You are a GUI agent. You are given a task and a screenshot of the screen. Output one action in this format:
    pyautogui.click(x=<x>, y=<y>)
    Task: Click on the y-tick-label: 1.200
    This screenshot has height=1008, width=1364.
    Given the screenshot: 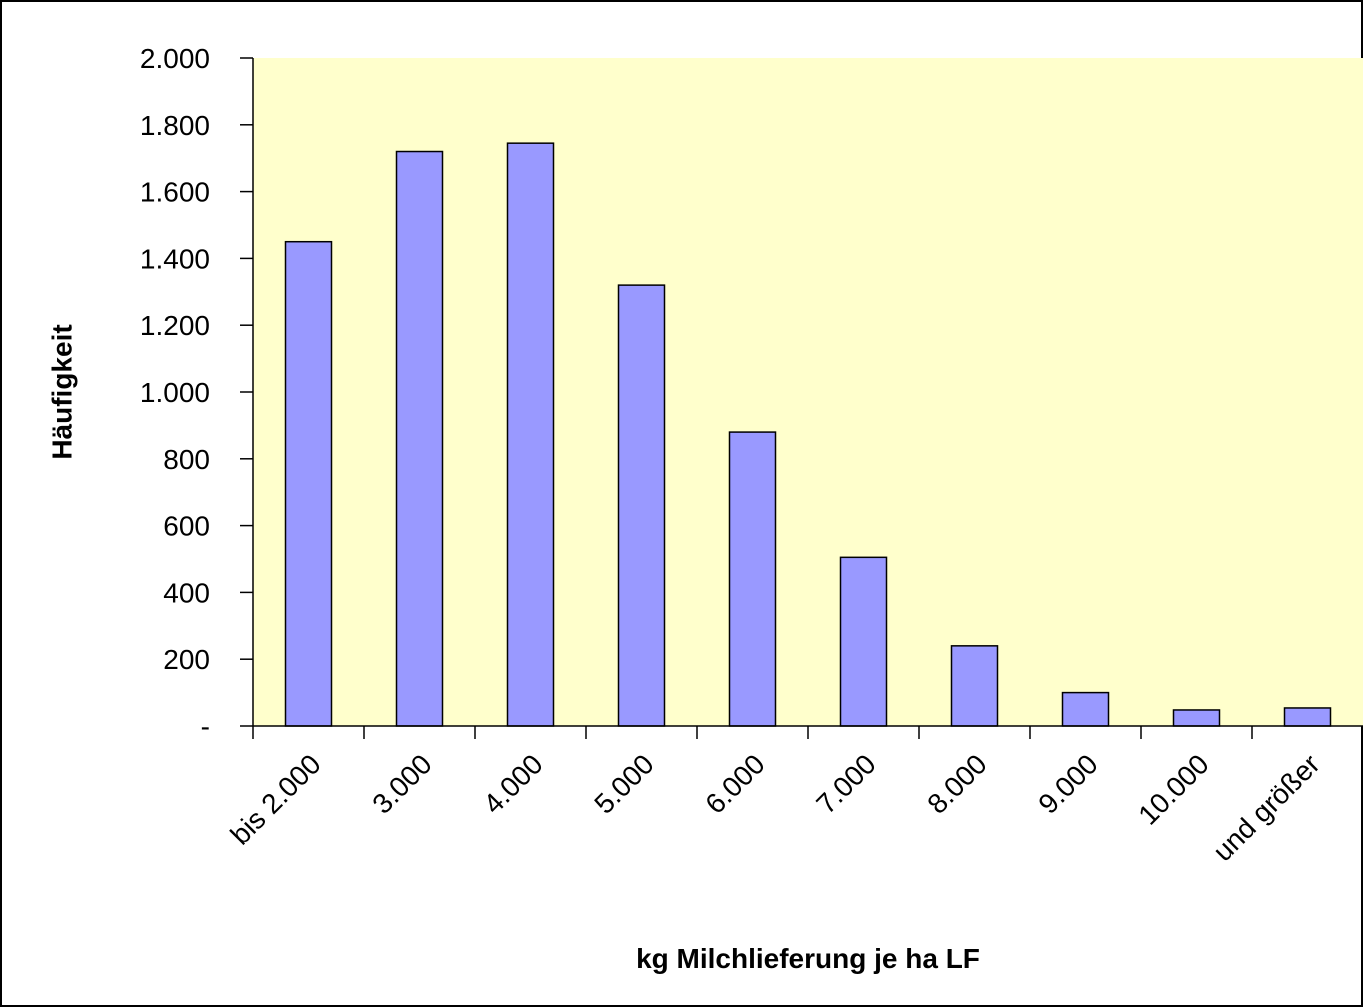 What is the action you would take?
    pyautogui.click(x=175, y=325)
    